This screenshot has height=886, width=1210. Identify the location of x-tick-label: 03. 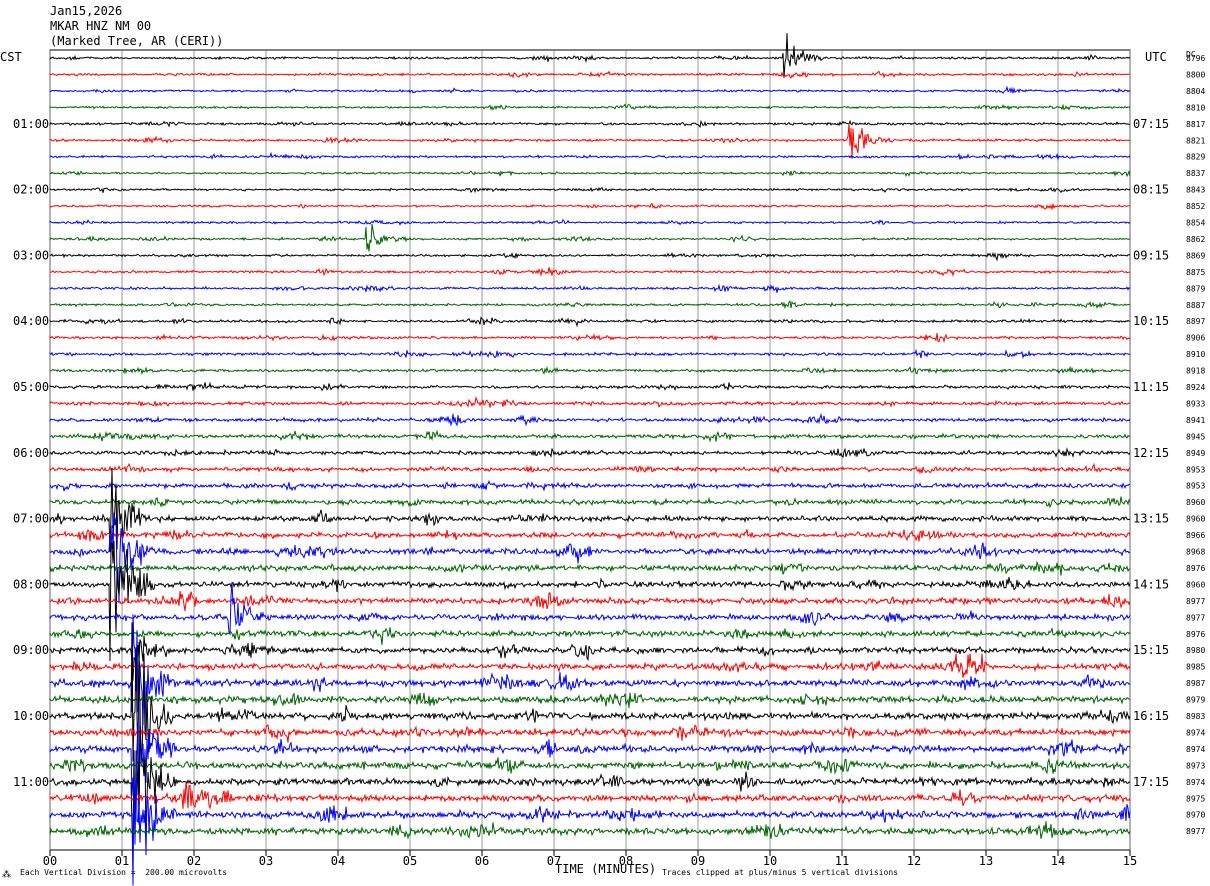
(266, 861).